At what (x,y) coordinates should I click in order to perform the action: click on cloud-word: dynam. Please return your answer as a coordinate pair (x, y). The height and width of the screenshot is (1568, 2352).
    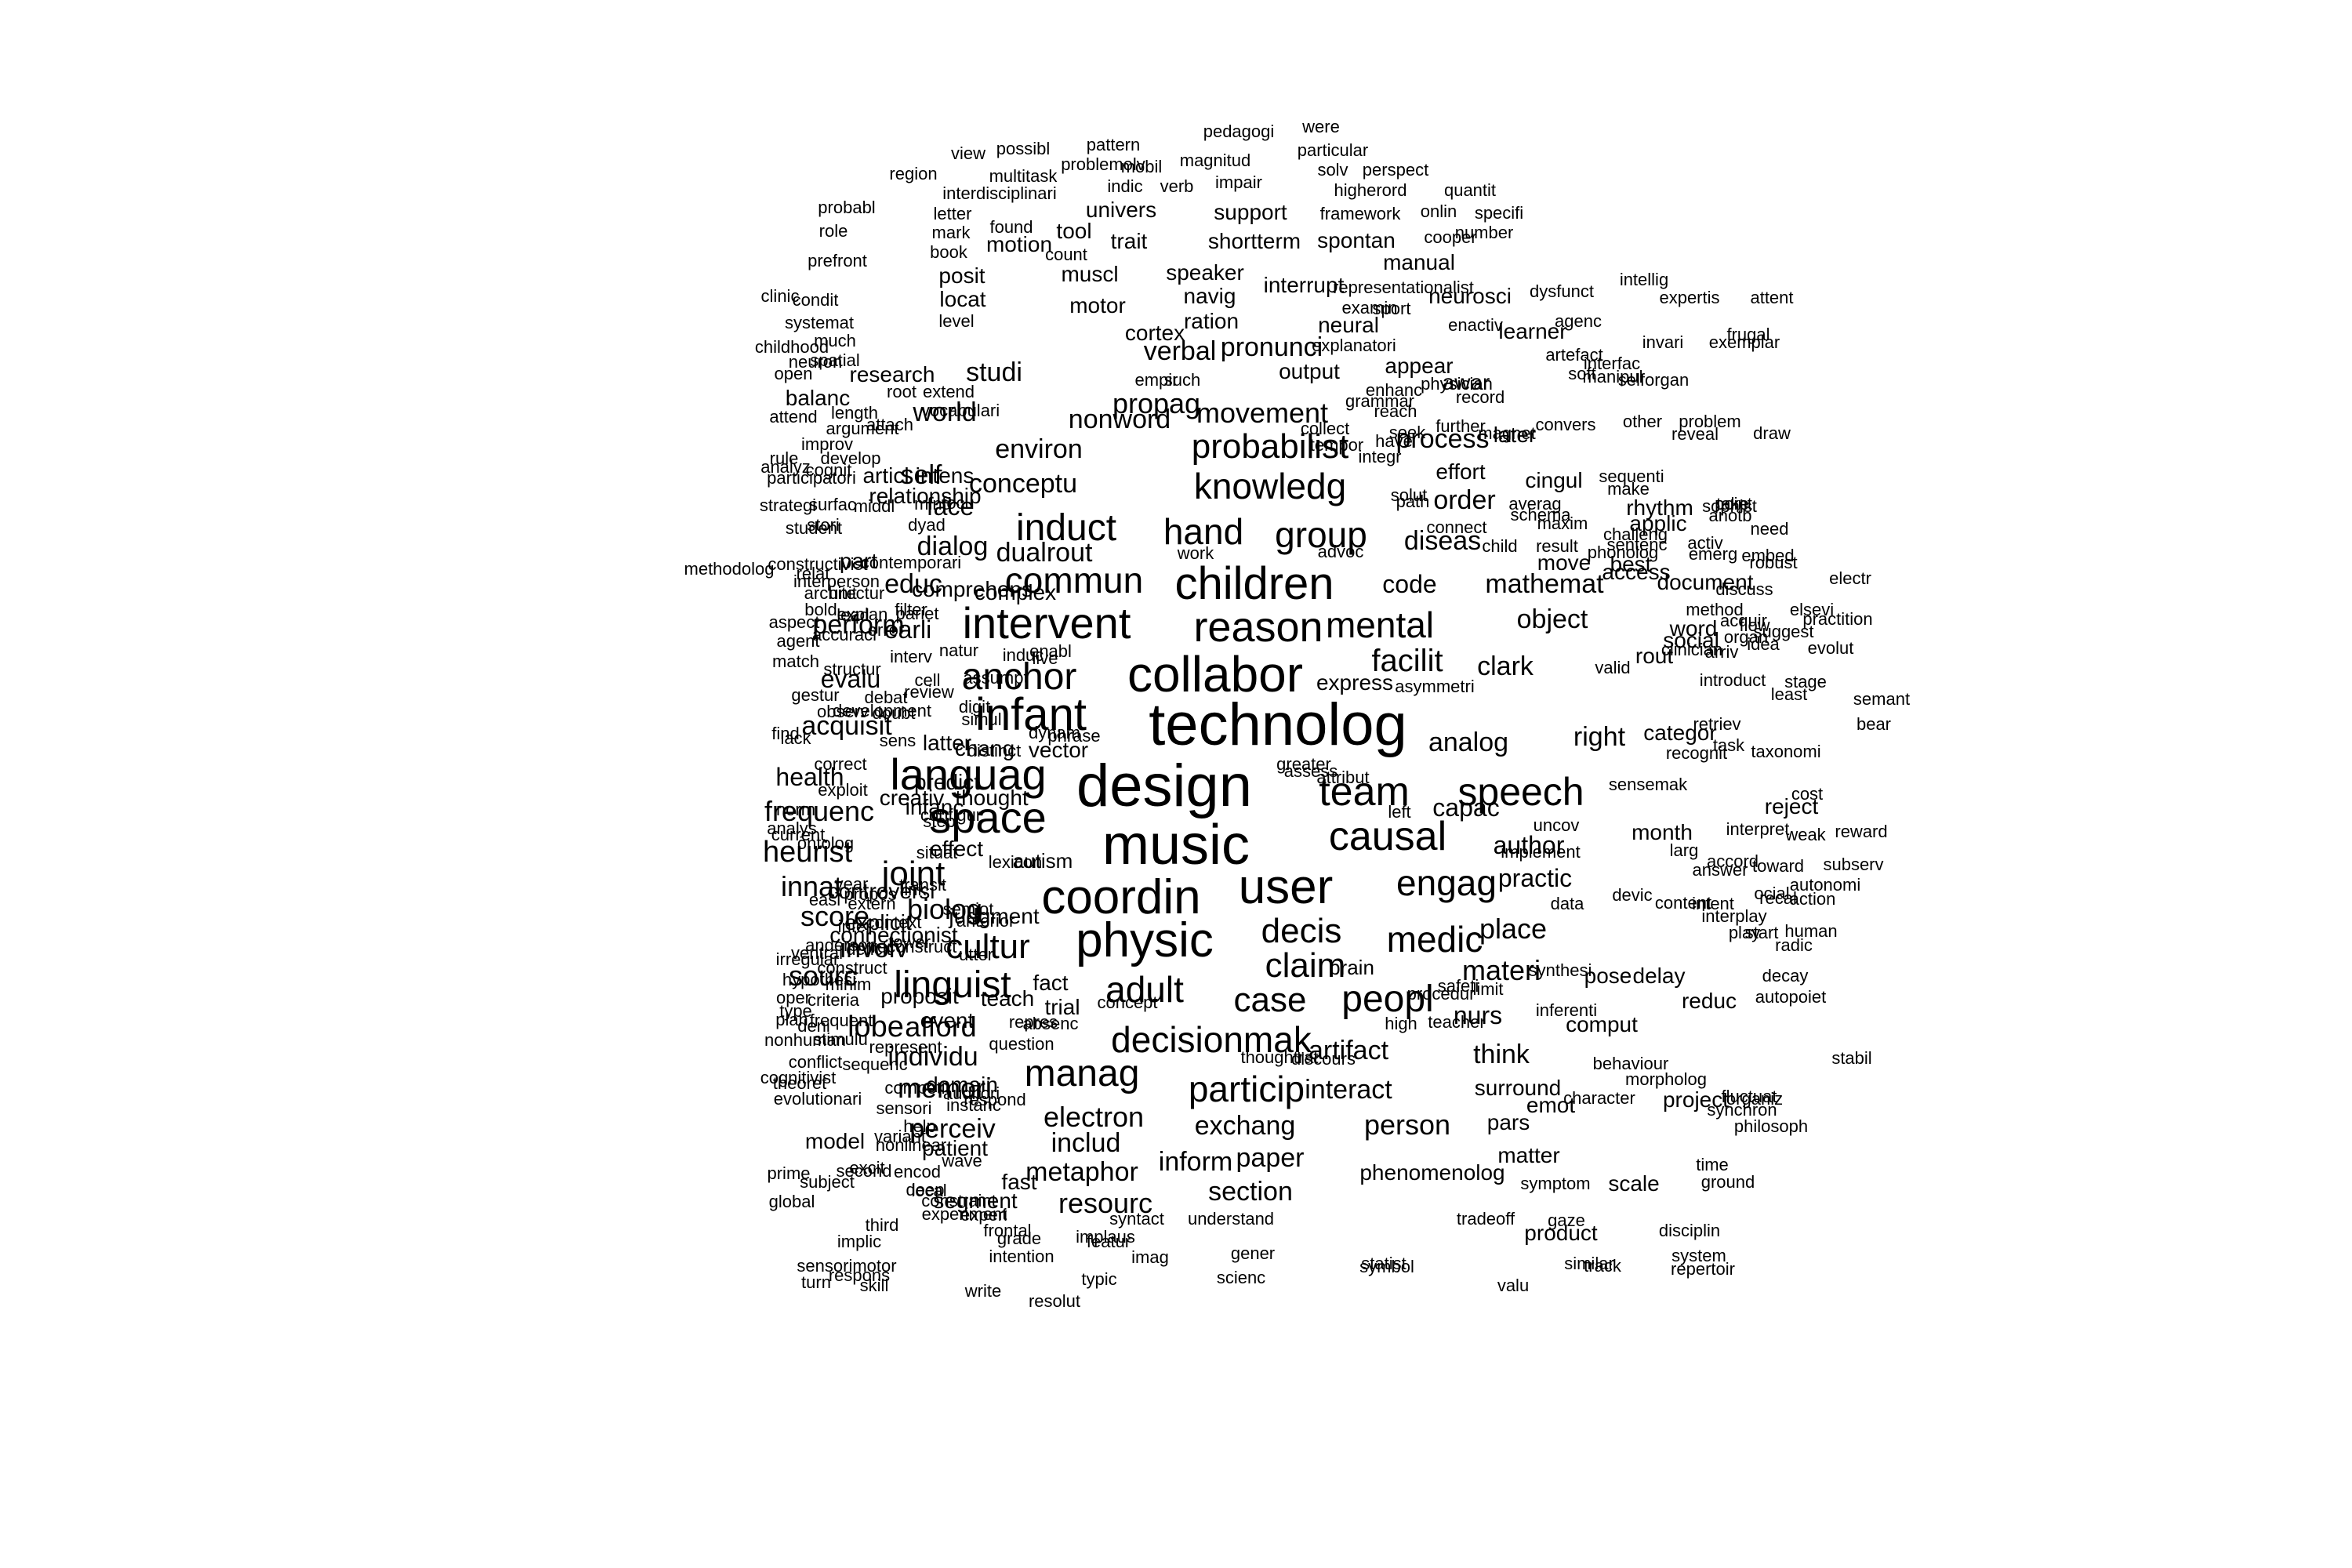
    Looking at the image, I should click on (1054, 732).